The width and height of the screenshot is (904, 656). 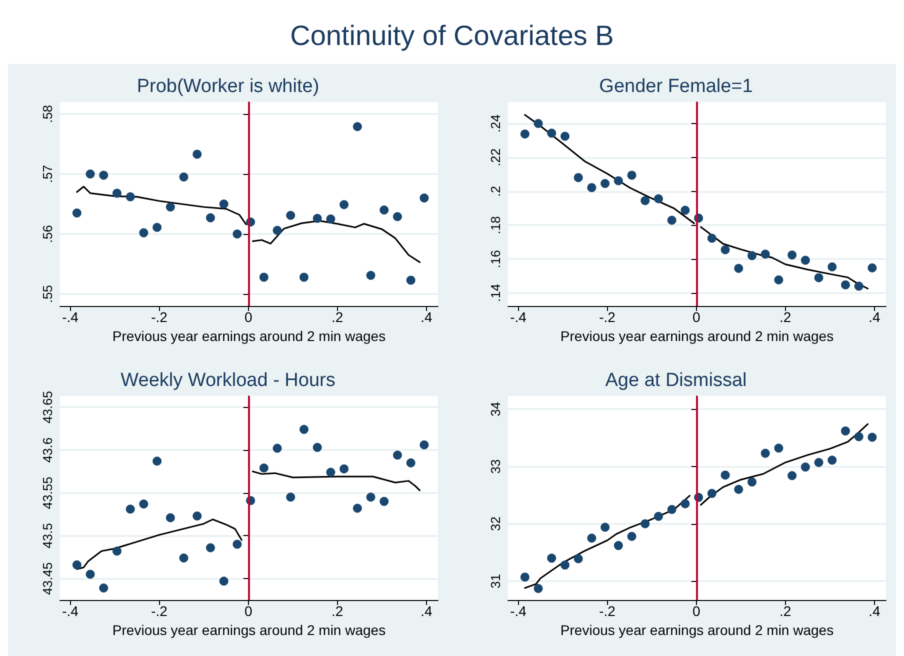 I want to click on y-tick-label: .14, so click(x=495, y=293).